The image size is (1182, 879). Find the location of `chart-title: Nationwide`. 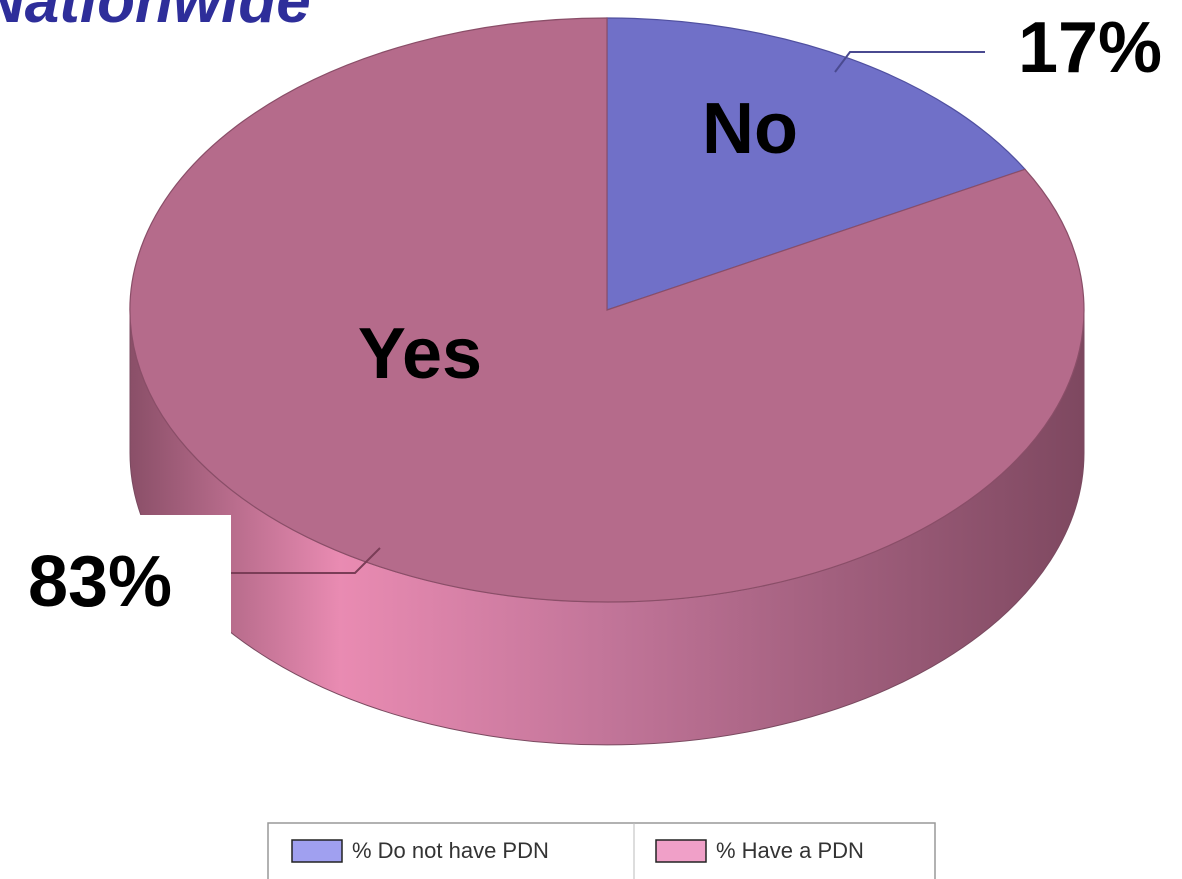

chart-title: Nationwide is located at coordinates (155, 18).